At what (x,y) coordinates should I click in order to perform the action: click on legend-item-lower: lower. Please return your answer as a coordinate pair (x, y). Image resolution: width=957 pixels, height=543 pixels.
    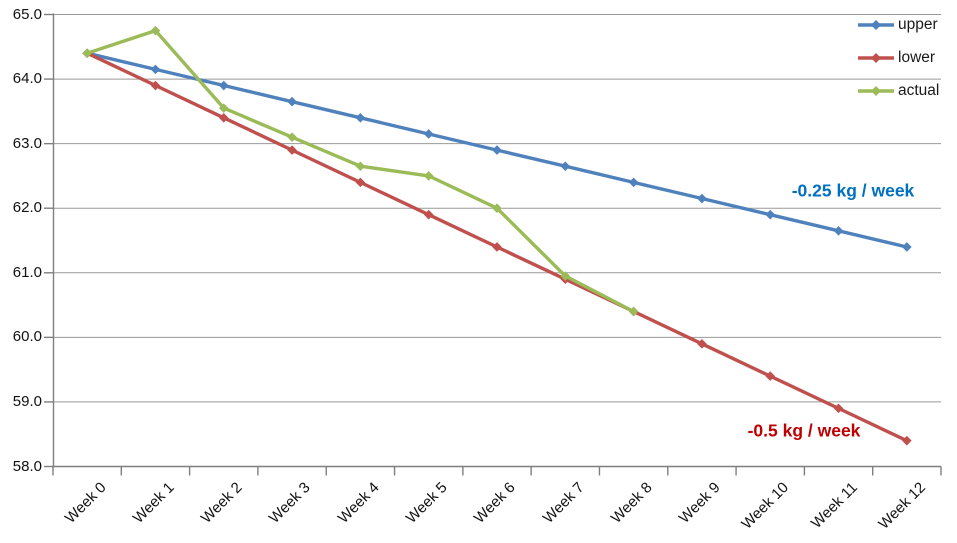
    Looking at the image, I should click on (897, 57).